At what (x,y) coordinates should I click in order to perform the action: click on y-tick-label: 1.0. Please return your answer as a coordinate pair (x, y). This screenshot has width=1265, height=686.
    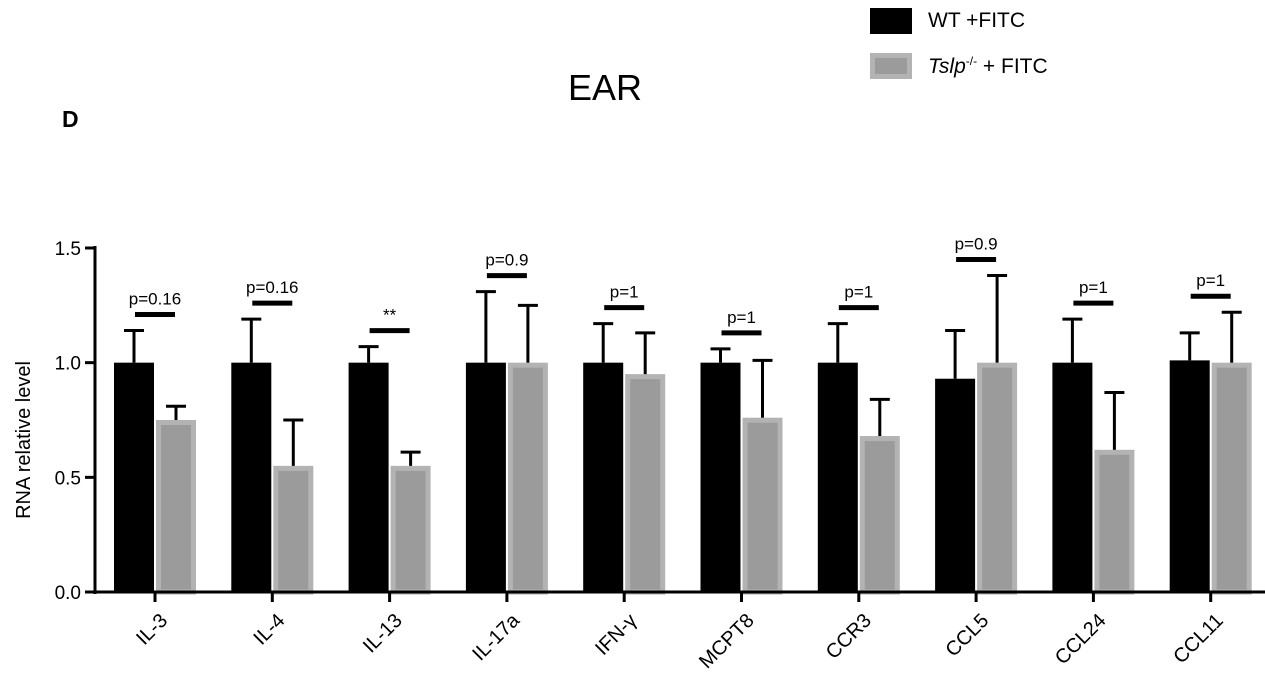
    Looking at the image, I should click on (68, 364).